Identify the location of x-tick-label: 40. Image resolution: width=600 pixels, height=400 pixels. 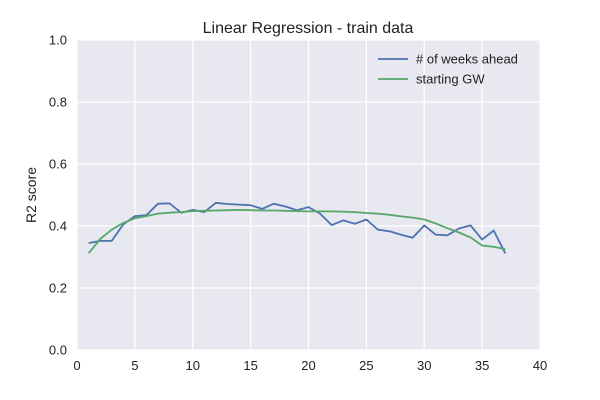
(540, 365).